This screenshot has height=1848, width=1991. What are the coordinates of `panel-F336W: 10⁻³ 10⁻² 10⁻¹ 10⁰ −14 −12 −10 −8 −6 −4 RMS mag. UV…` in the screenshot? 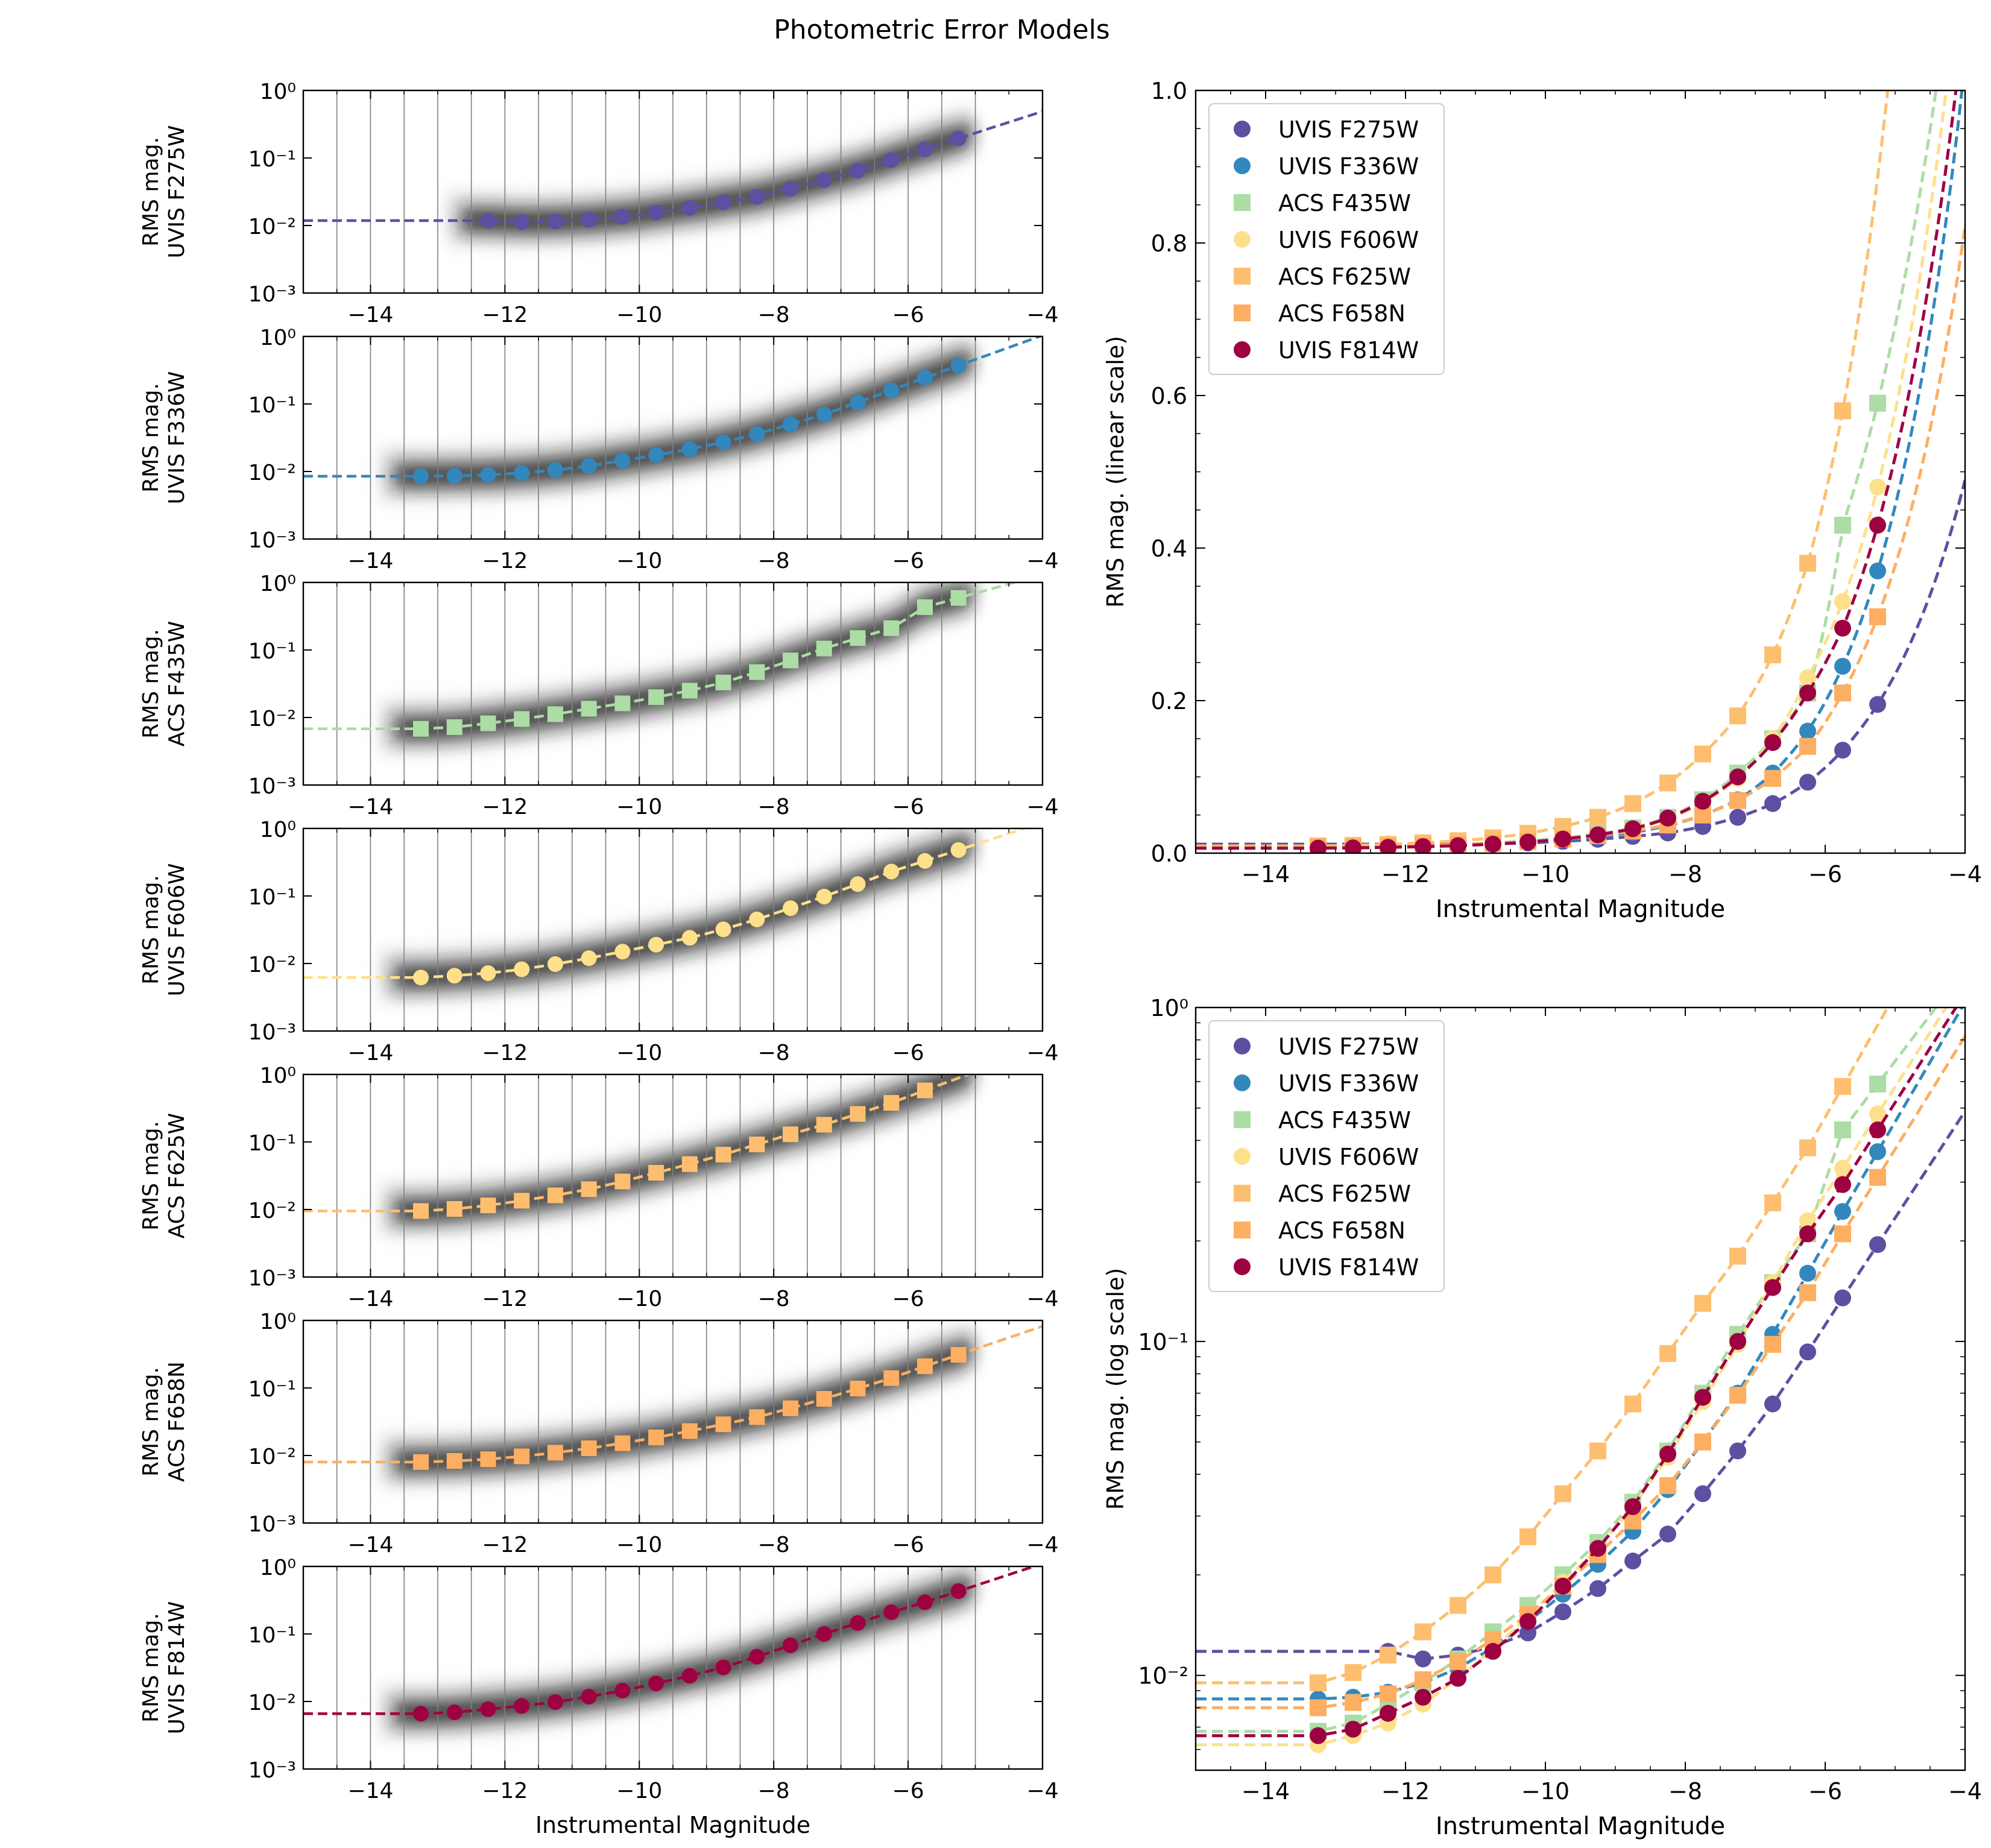 It's located at (599, 449).